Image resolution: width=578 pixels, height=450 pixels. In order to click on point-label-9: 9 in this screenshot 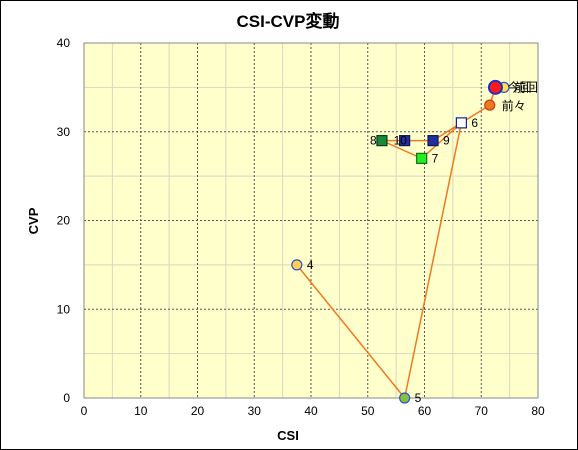, I will do `click(446, 141)`.